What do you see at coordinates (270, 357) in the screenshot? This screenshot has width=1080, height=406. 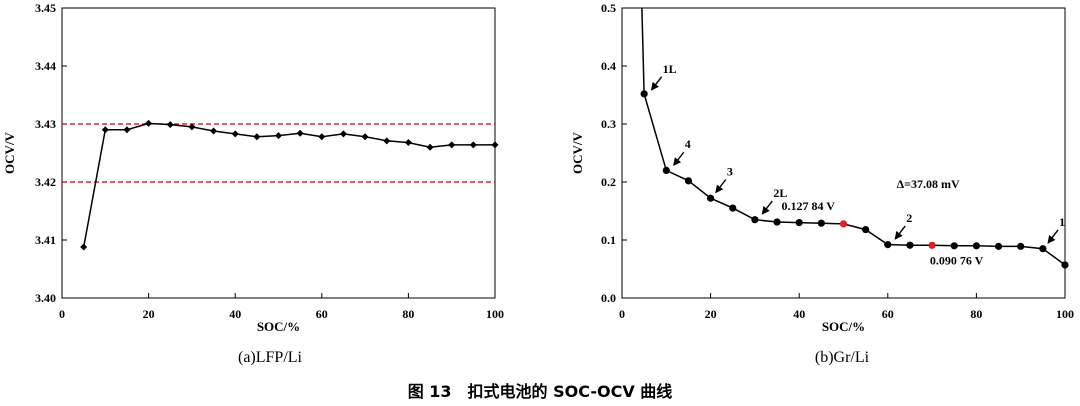 I see `chart-subtitle: (a)LFP/Li` at bounding box center [270, 357].